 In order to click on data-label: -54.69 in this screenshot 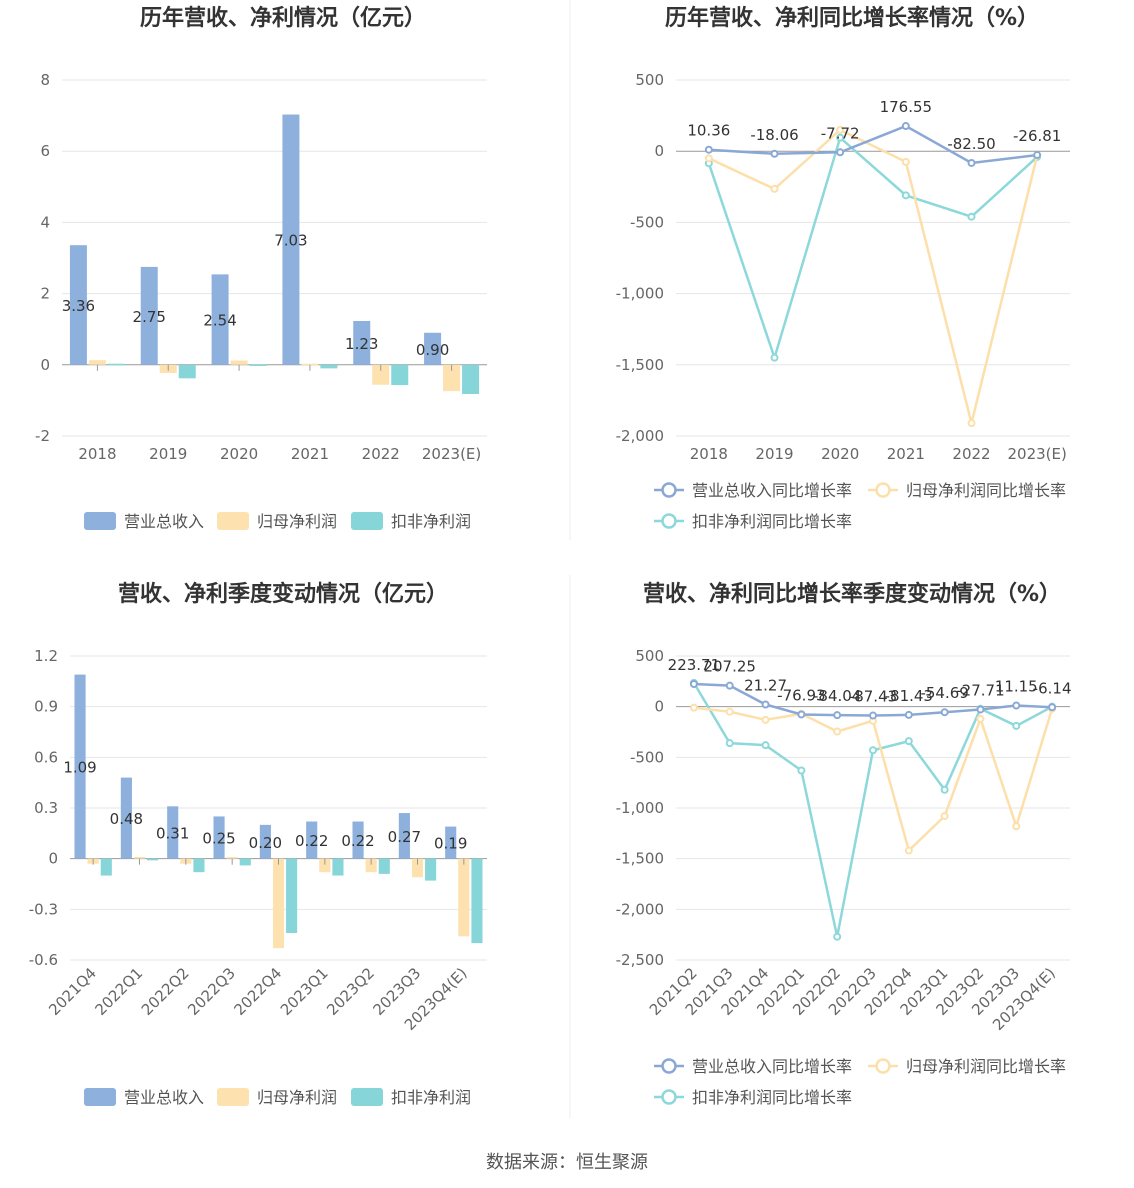, I will do `click(944, 693)`.